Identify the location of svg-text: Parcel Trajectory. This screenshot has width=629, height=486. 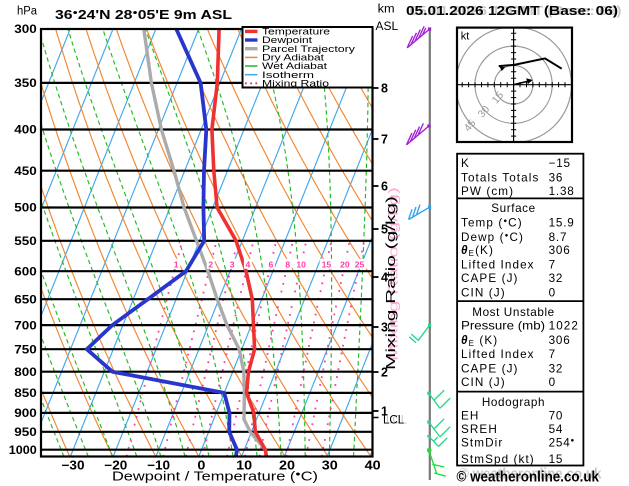
(309, 49).